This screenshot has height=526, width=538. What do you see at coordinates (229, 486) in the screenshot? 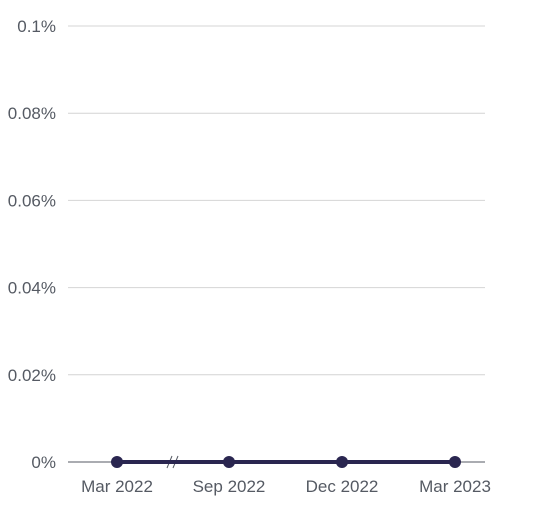
I see `x-tick-label: Sep 2022` at bounding box center [229, 486].